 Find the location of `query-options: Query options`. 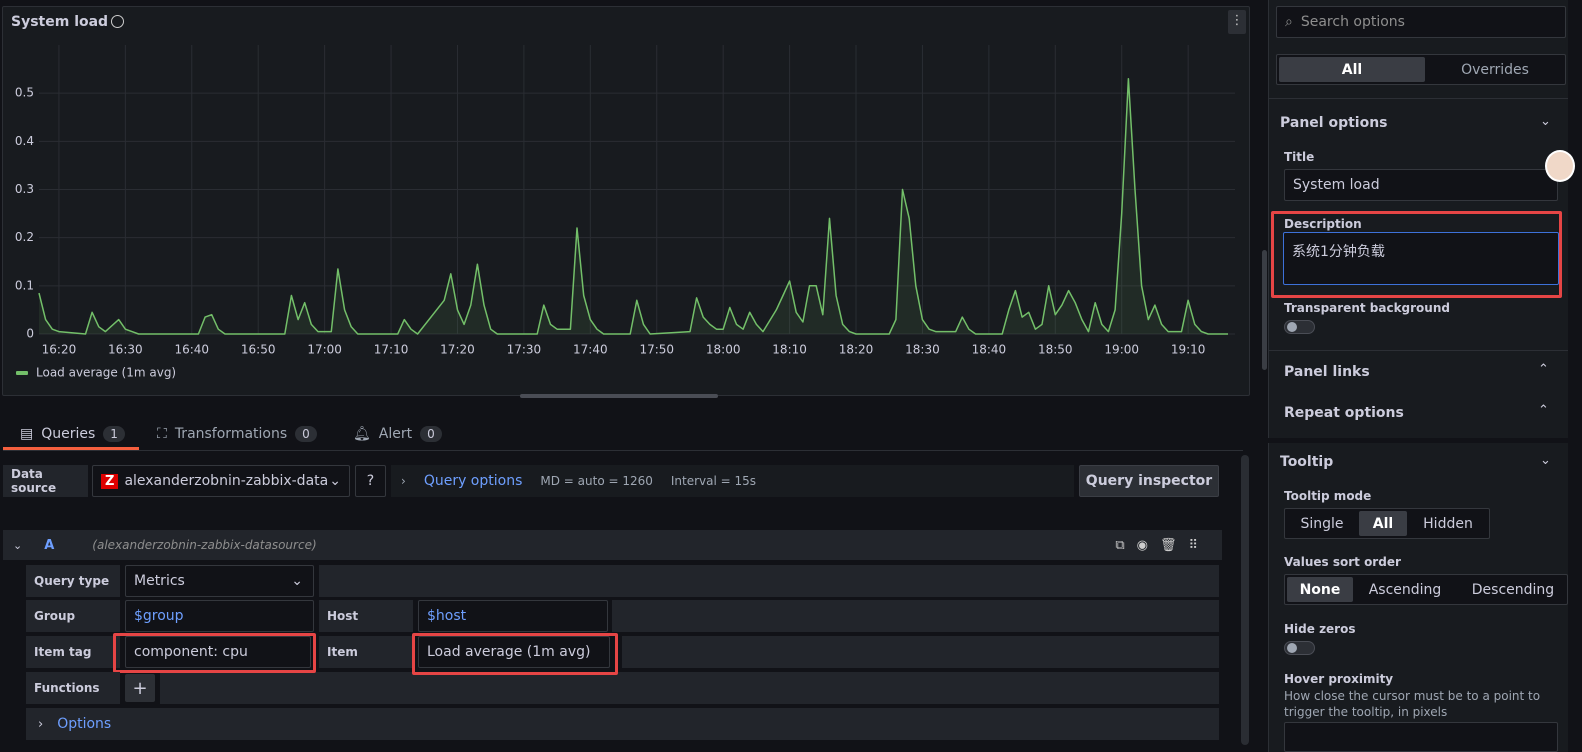

query-options: Query options is located at coordinates (473, 481).